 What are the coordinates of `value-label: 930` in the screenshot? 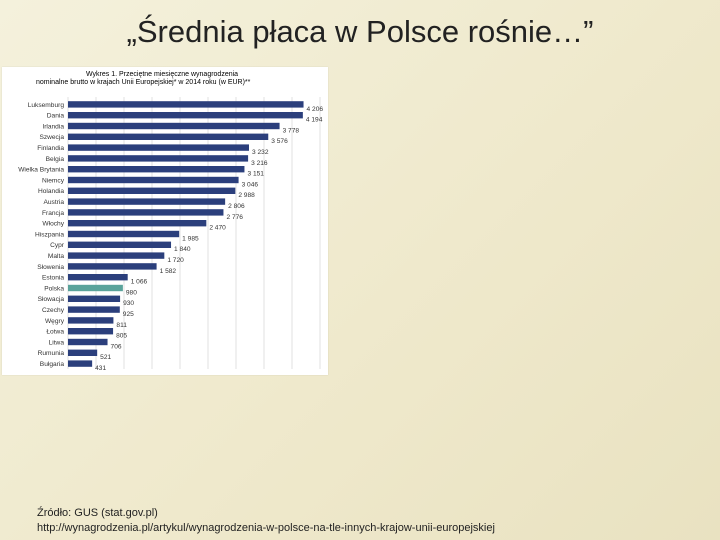 It's located at (128, 303).